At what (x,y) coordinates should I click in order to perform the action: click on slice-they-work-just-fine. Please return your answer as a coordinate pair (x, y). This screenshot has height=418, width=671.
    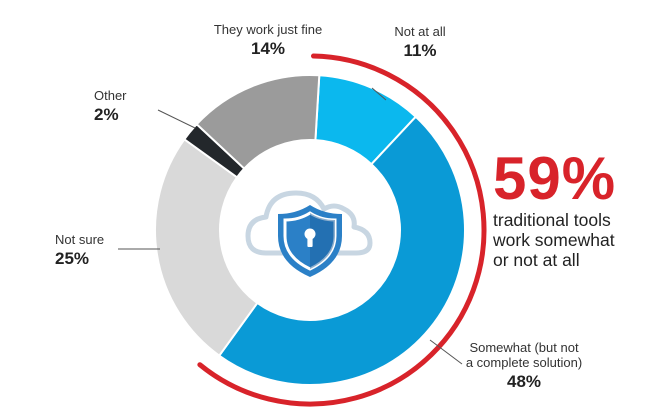
    Looking at the image, I should click on (258, 122).